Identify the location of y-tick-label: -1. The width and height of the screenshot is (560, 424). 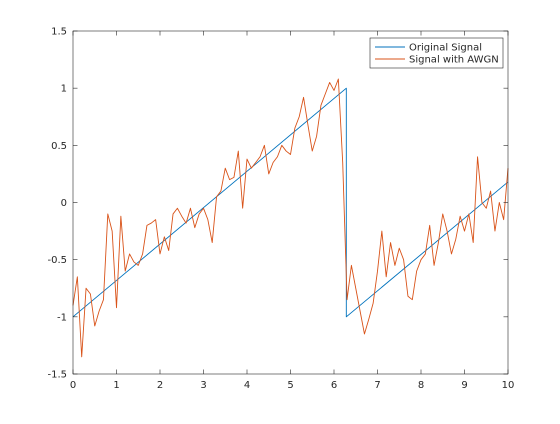
(62, 317).